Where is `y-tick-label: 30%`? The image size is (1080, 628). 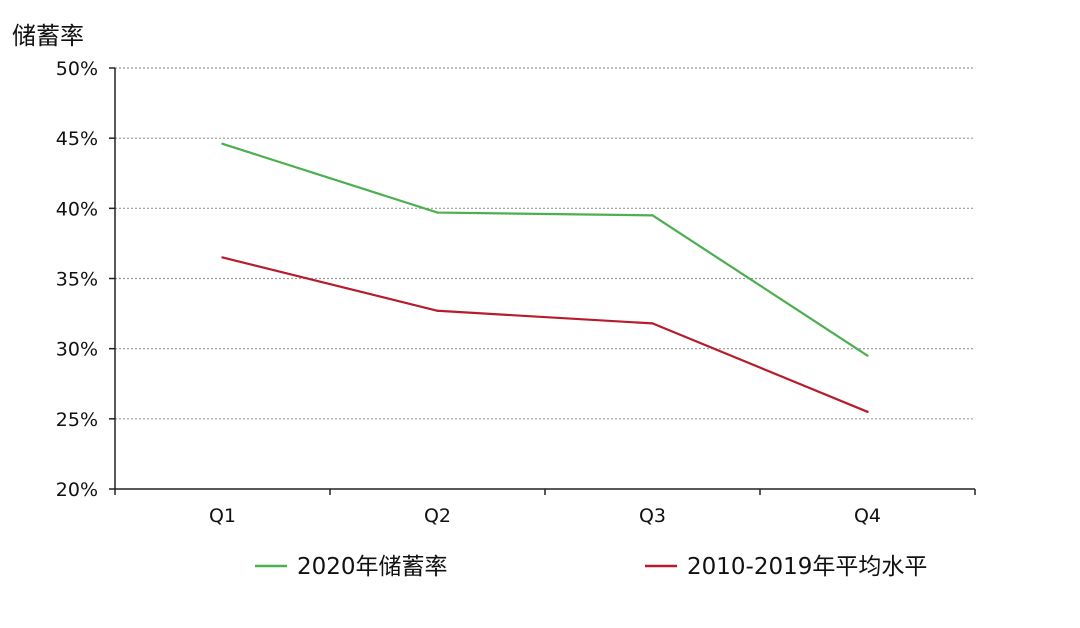
y-tick-label: 30% is located at coordinates (77, 350).